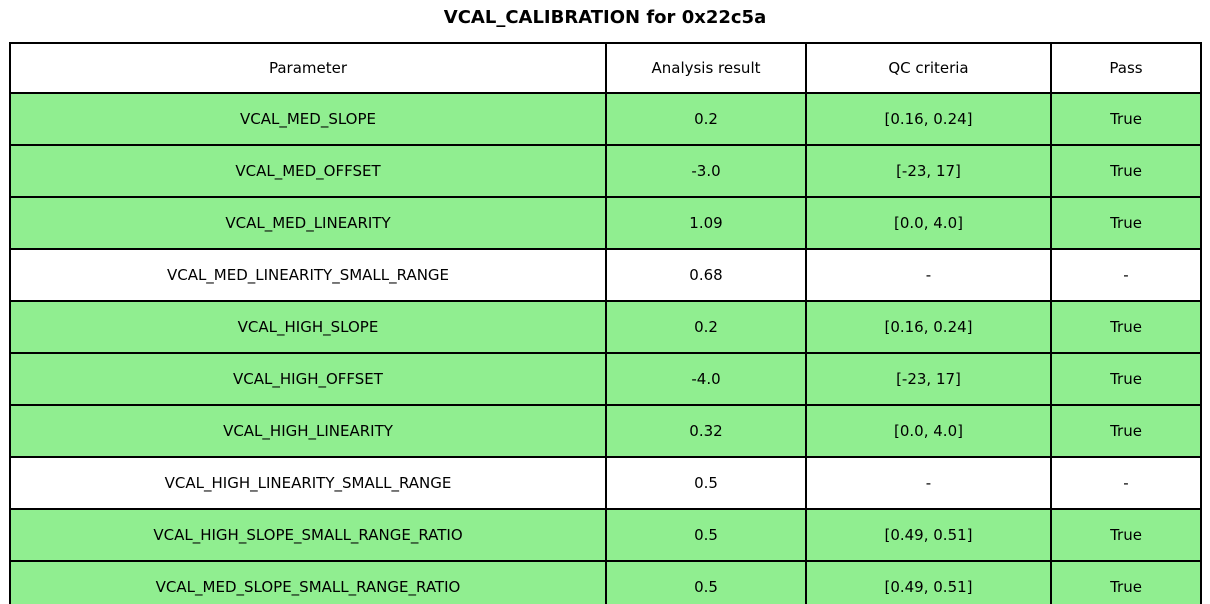 The height and width of the screenshot is (604, 1210). What do you see at coordinates (706, 379) in the screenshot?
I see `analysis-result-cell: -4.0` at bounding box center [706, 379].